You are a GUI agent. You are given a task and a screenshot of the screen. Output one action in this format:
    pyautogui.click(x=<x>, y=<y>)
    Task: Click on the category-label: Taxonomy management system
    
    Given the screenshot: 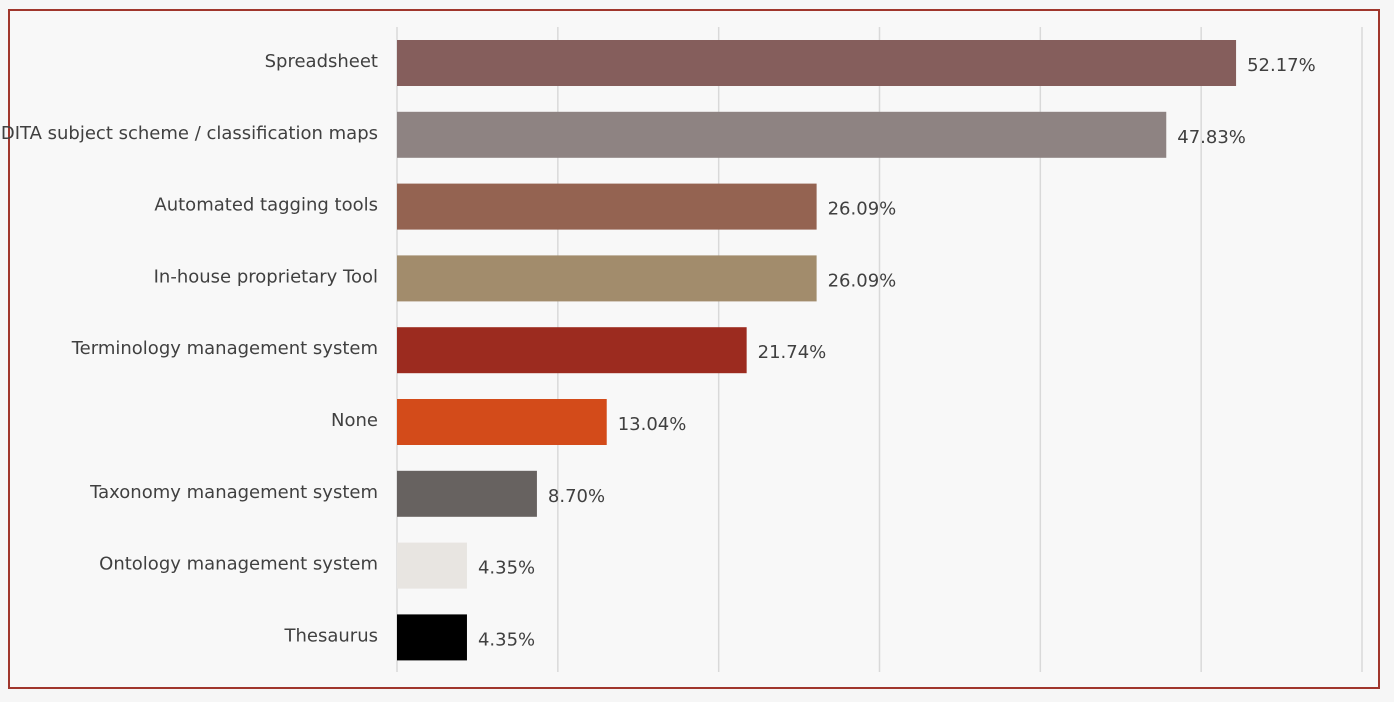 What is the action you would take?
    pyautogui.click(x=233, y=492)
    